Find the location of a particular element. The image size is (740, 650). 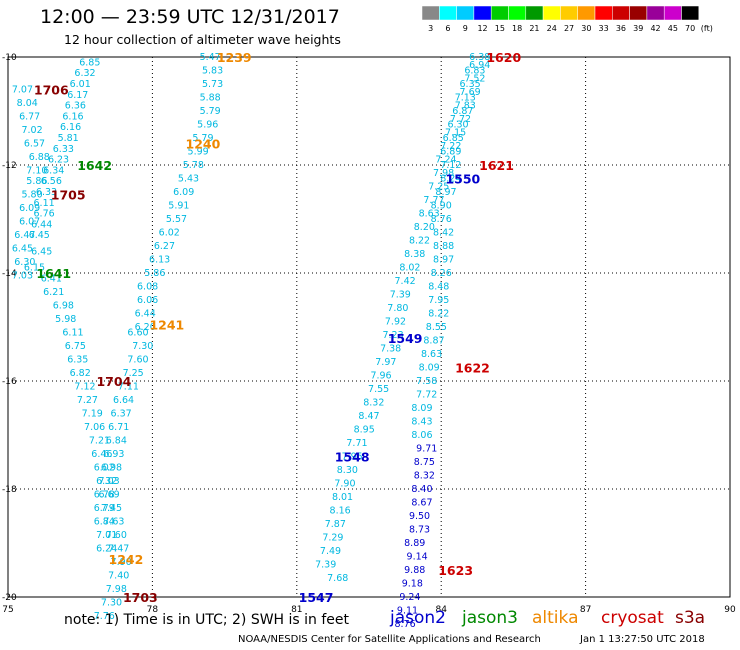

mission-legend-item: cryosat is located at coordinates (632, 618).